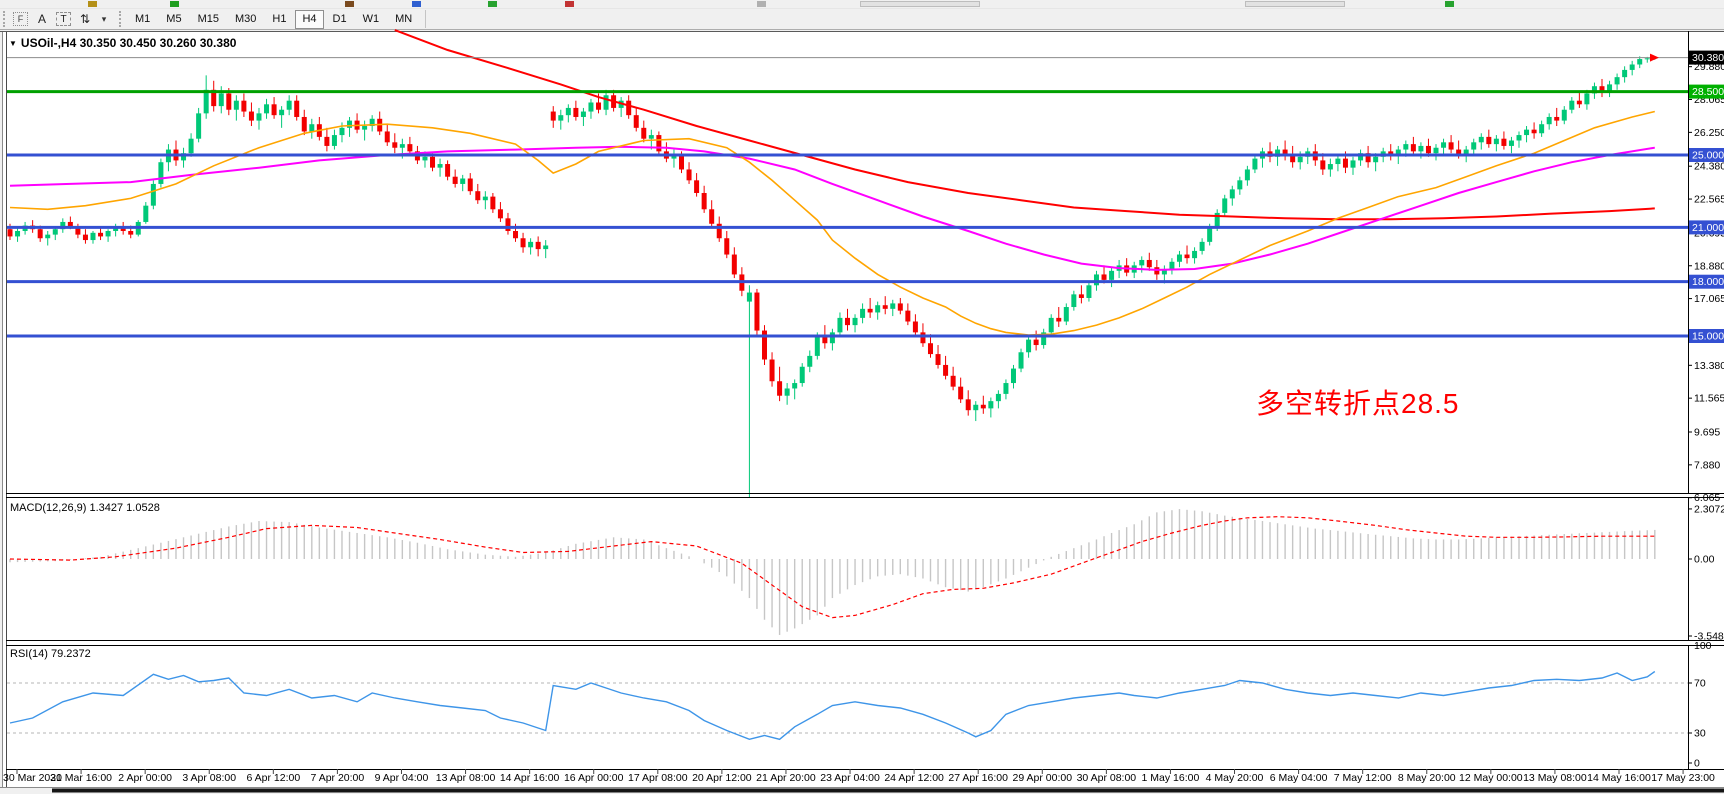  Describe the element at coordinates (128, 43) in the screenshot. I see `chart-title-text: USOil-,H4 30.350 30.450 30.260 30.380` at that location.